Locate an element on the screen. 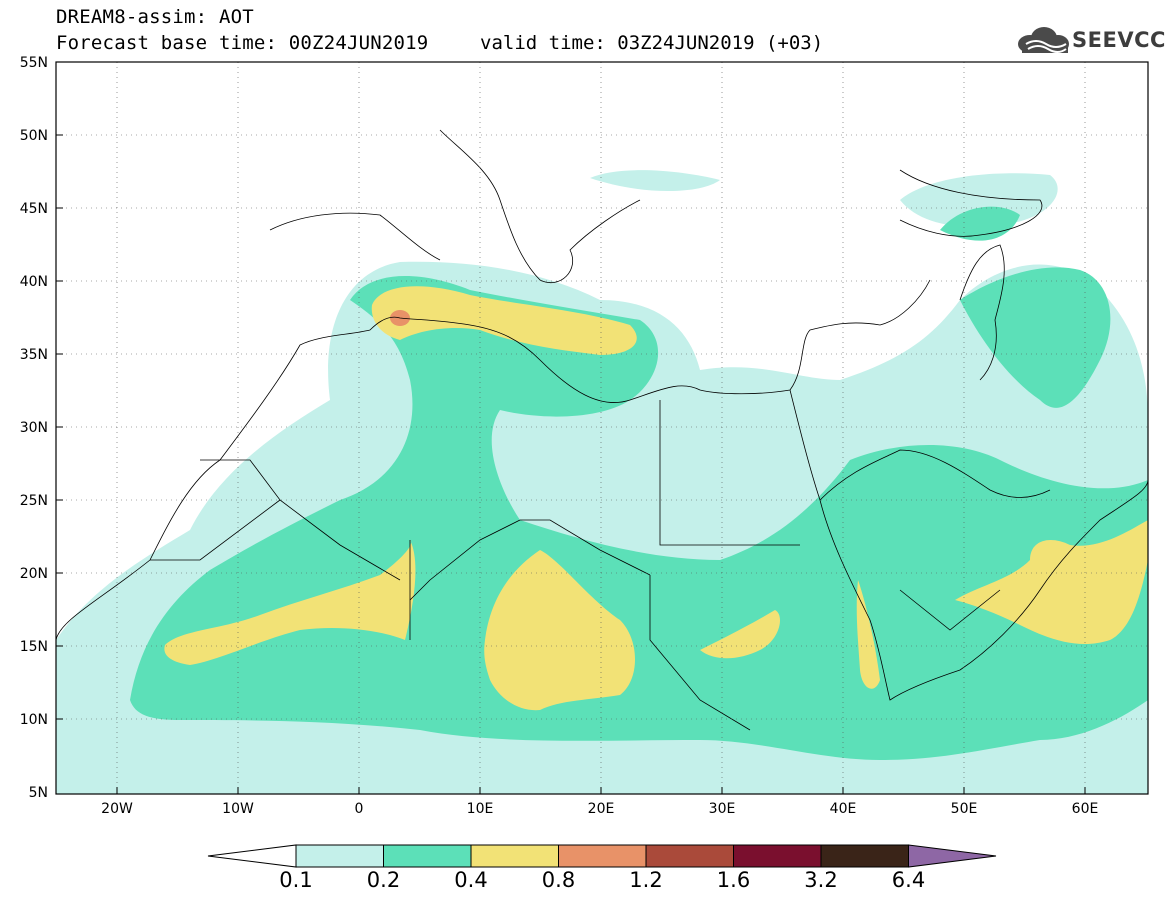  lon-label: 50E is located at coordinates (964, 809).